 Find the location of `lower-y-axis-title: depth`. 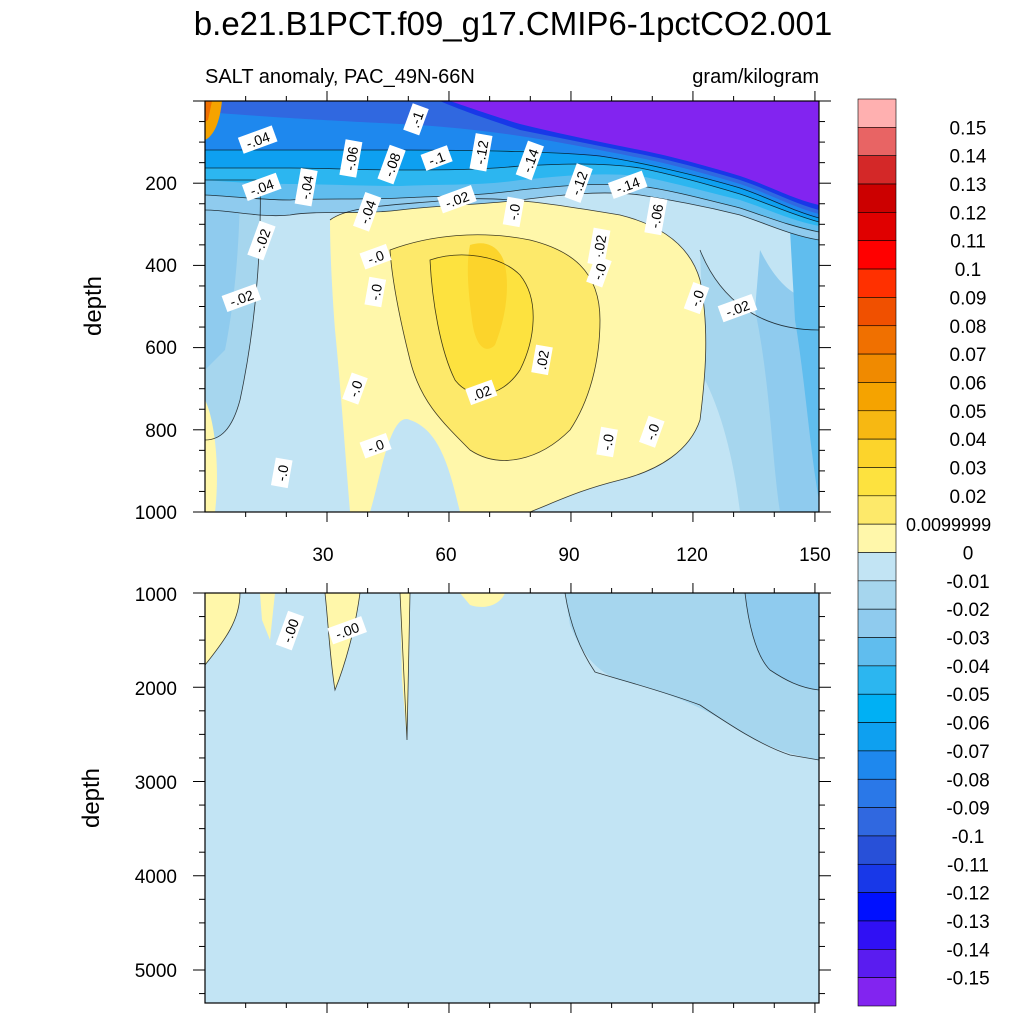

lower-y-axis-title: depth is located at coordinates (91, 798).